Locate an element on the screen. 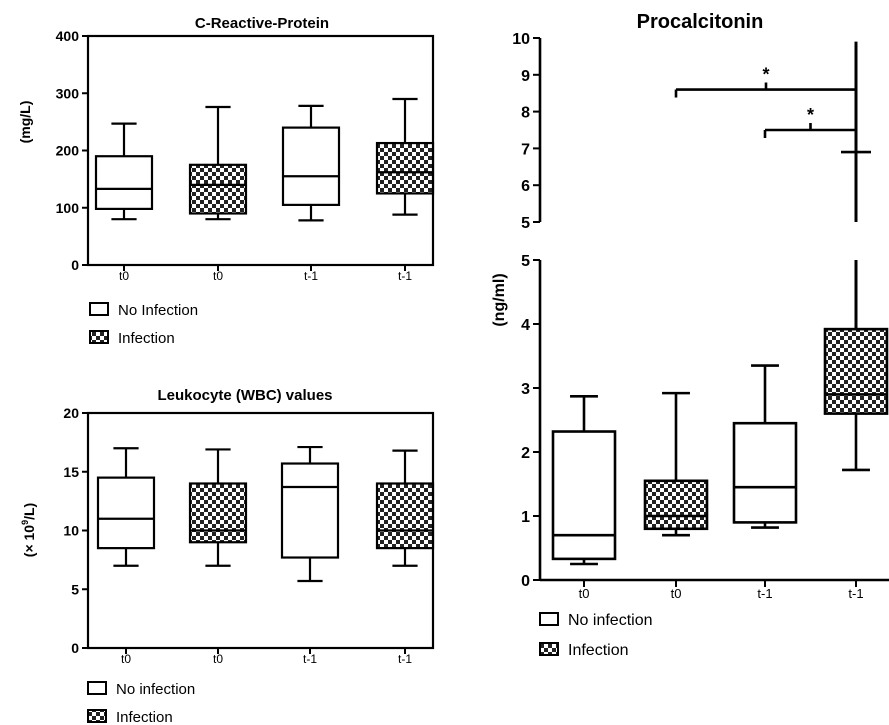  pct-box-2-box is located at coordinates (676, 505).